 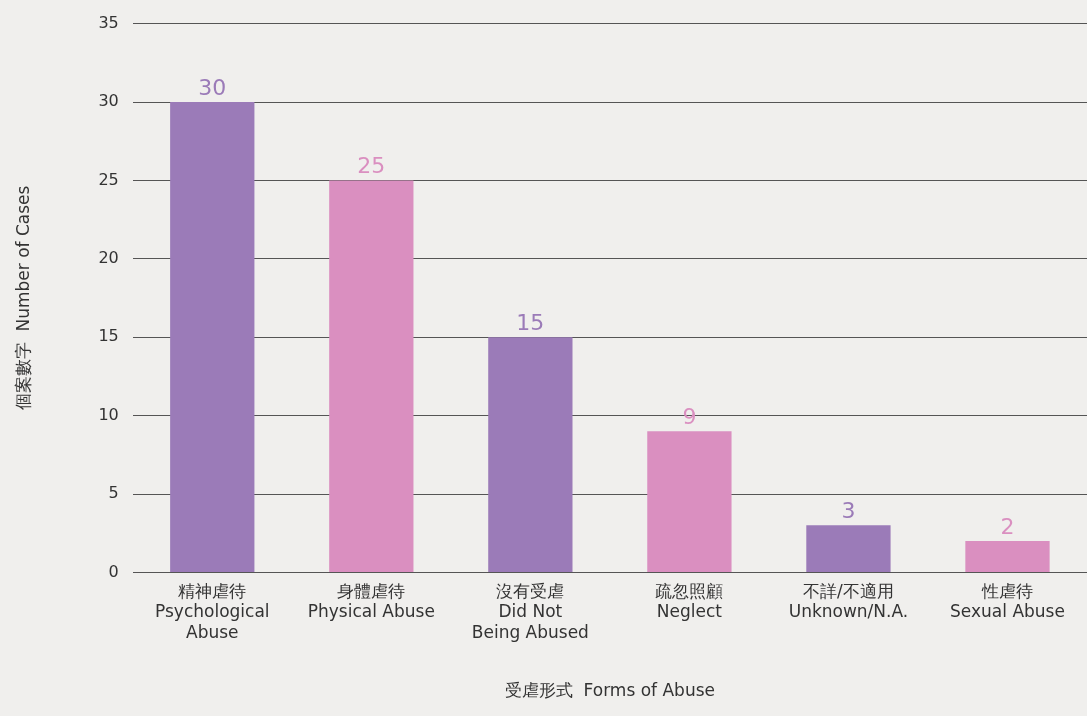 What do you see at coordinates (108, 336) in the screenshot?
I see `y-tick-label: 15` at bounding box center [108, 336].